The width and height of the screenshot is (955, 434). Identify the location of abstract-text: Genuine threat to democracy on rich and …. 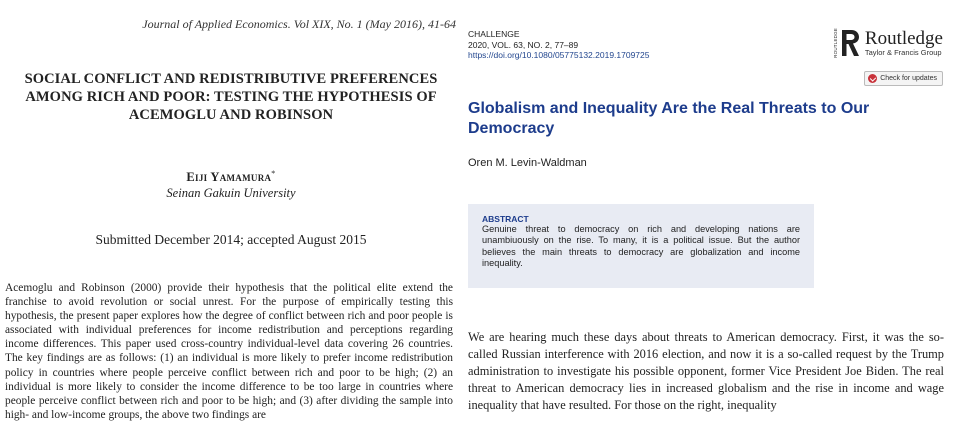
(641, 246).